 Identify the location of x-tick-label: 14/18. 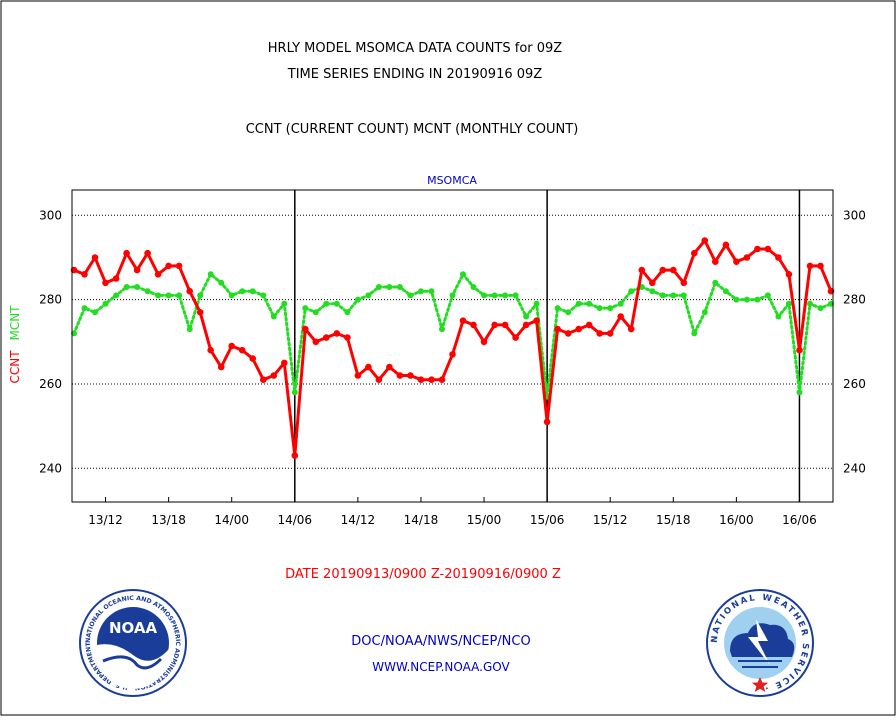
(421, 520).